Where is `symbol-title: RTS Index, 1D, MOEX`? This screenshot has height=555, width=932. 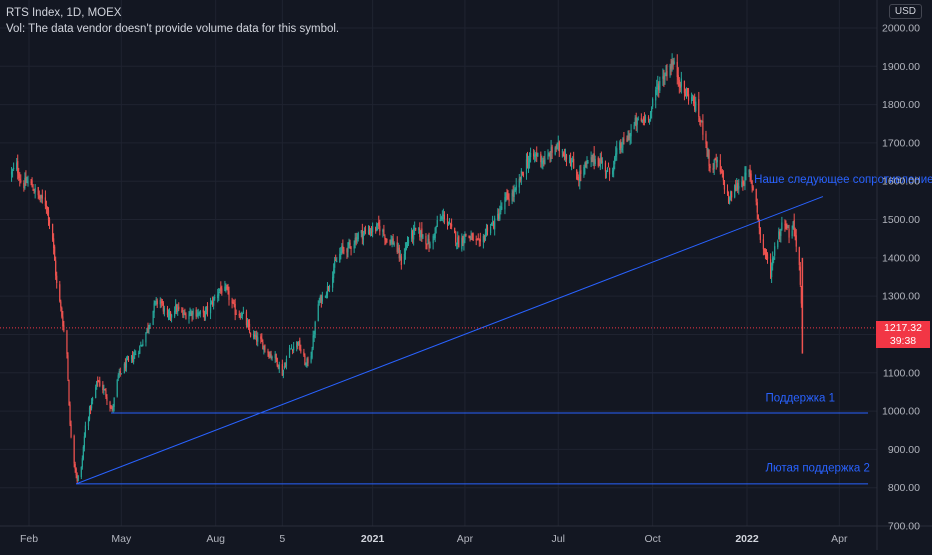 symbol-title: RTS Index, 1D, MOEX is located at coordinates (64, 13).